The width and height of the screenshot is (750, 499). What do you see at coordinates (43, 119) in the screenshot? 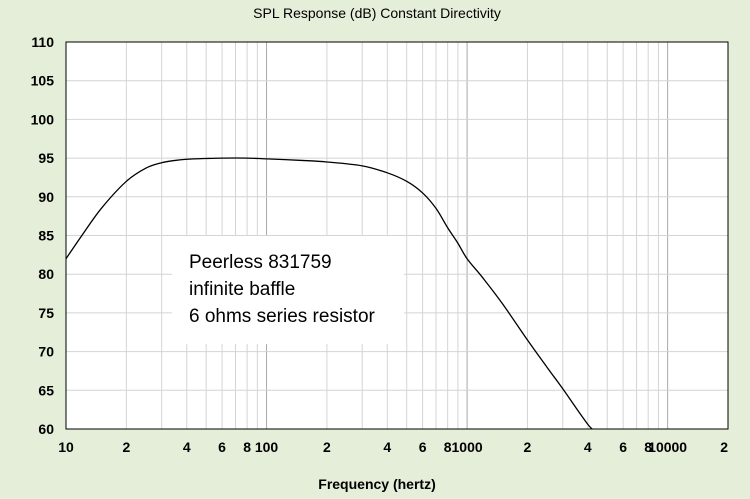
I see `y-tick-label: 100` at bounding box center [43, 119].